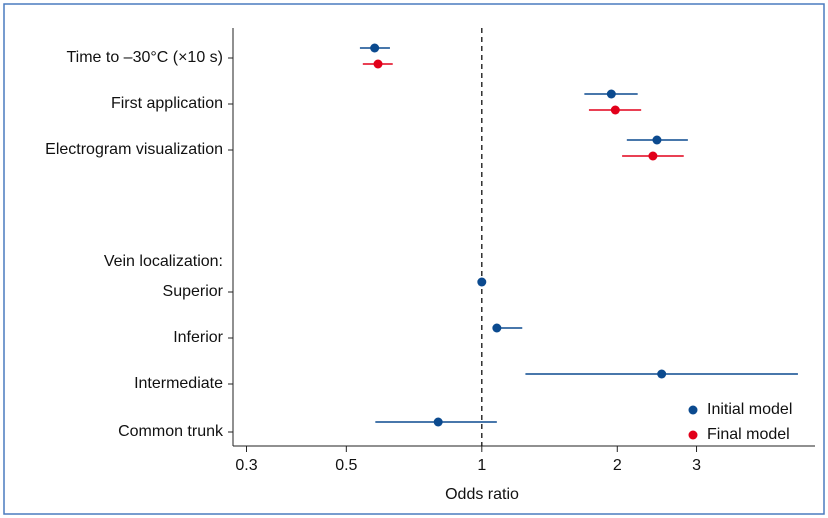 This screenshot has width=828, height=518. Describe the element at coordinates (748, 434) in the screenshot. I see `legend-label: Final model` at that location.